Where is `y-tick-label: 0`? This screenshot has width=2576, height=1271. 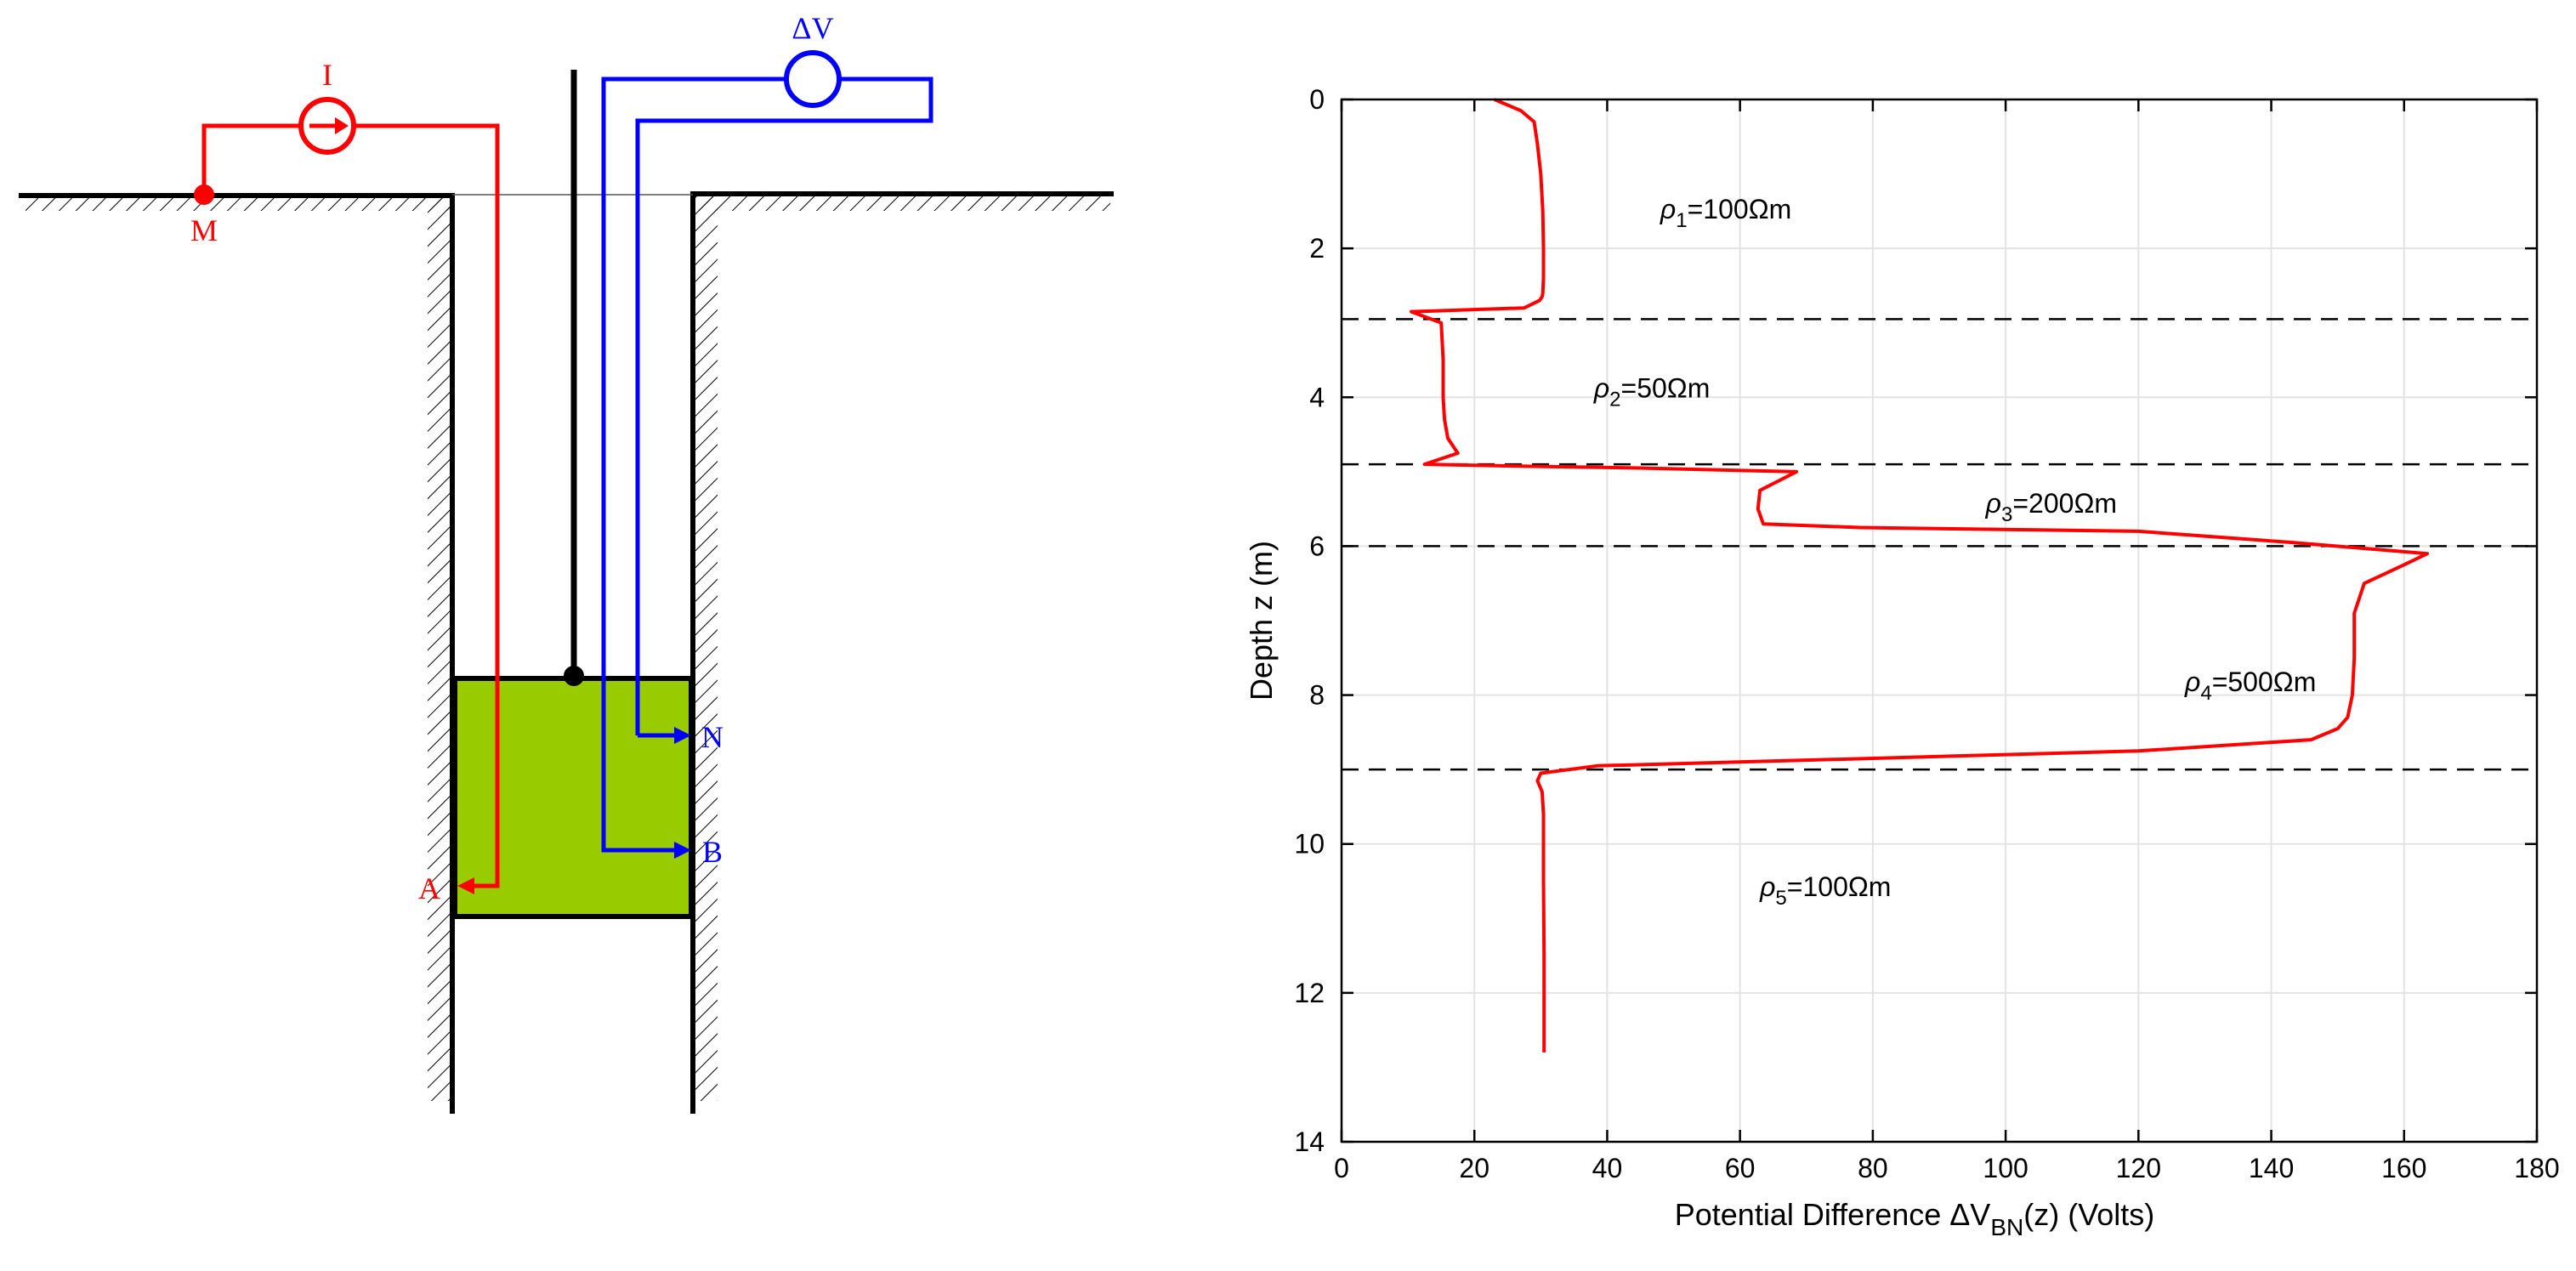
y-tick-label: 0 is located at coordinates (1317, 99).